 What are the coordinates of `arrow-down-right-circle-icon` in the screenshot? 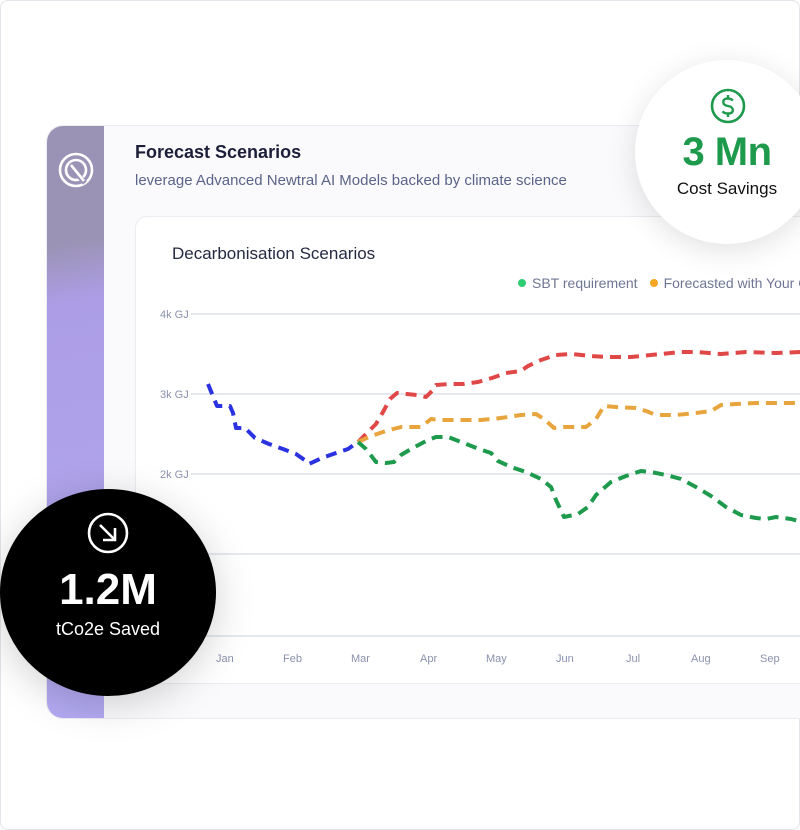 It's located at (108, 533).